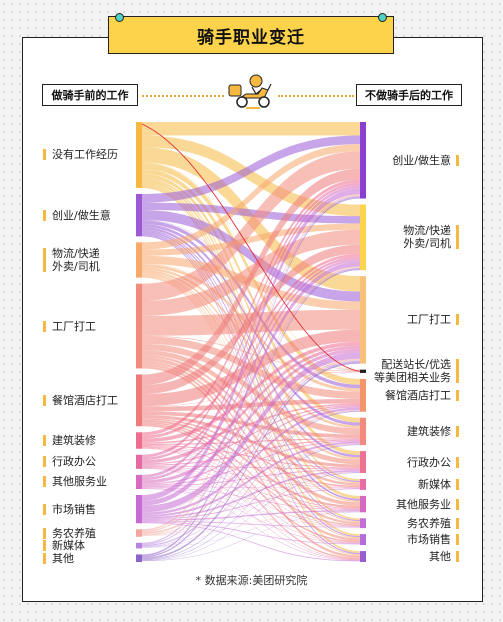 This screenshot has height=622, width=503. What do you see at coordinates (421, 160) in the screenshot?
I see `right-node-label-line: 创业/做生意` at bounding box center [421, 160].